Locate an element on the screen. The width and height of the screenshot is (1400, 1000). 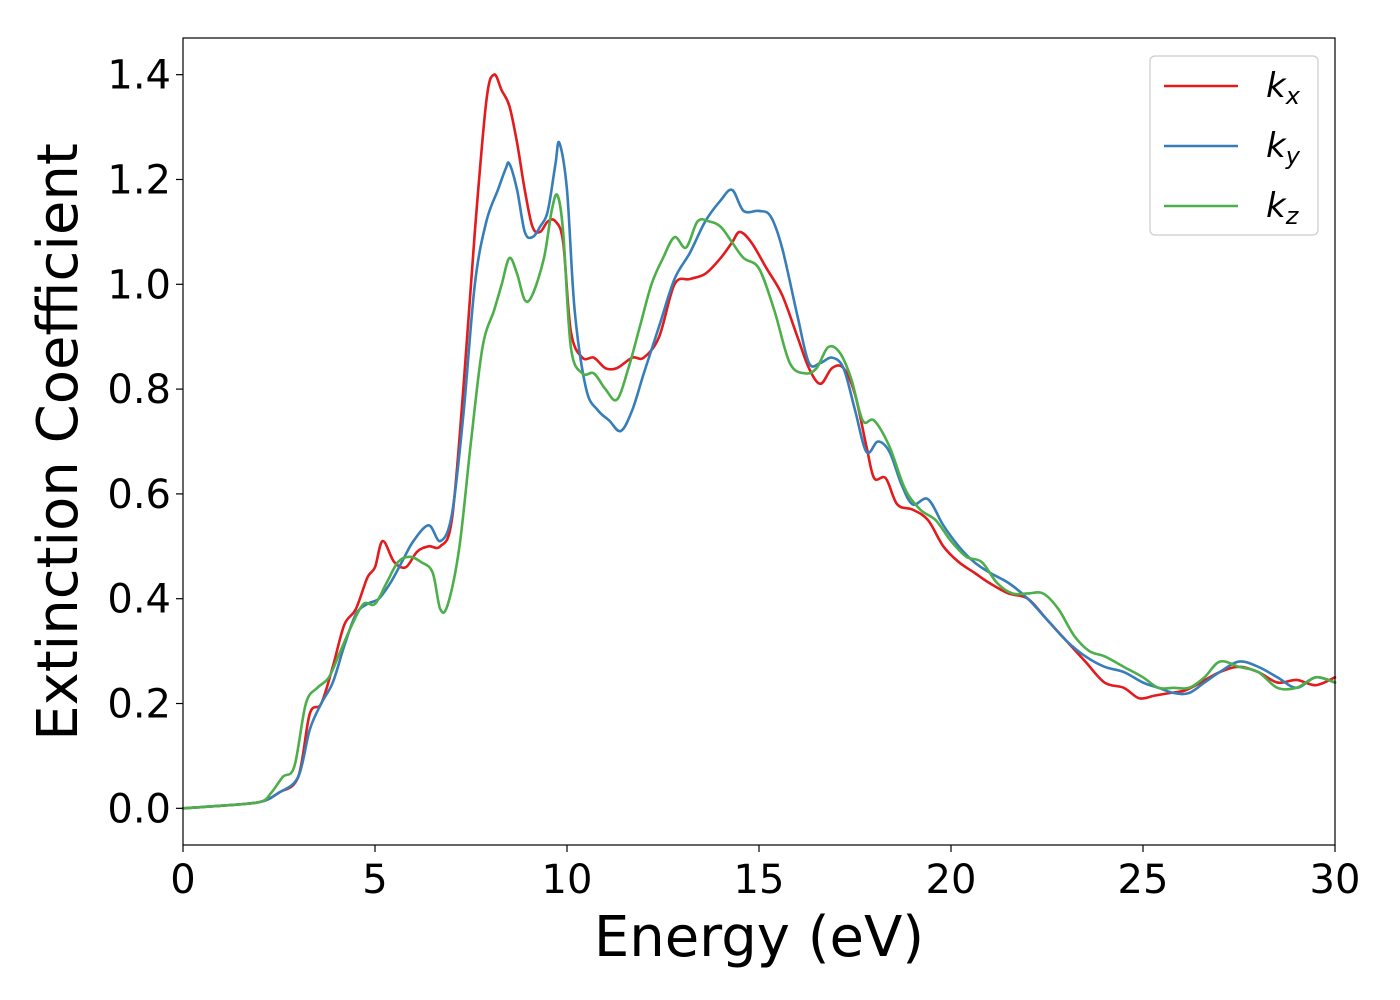
x-tick-label: 0 is located at coordinates (182, 880).